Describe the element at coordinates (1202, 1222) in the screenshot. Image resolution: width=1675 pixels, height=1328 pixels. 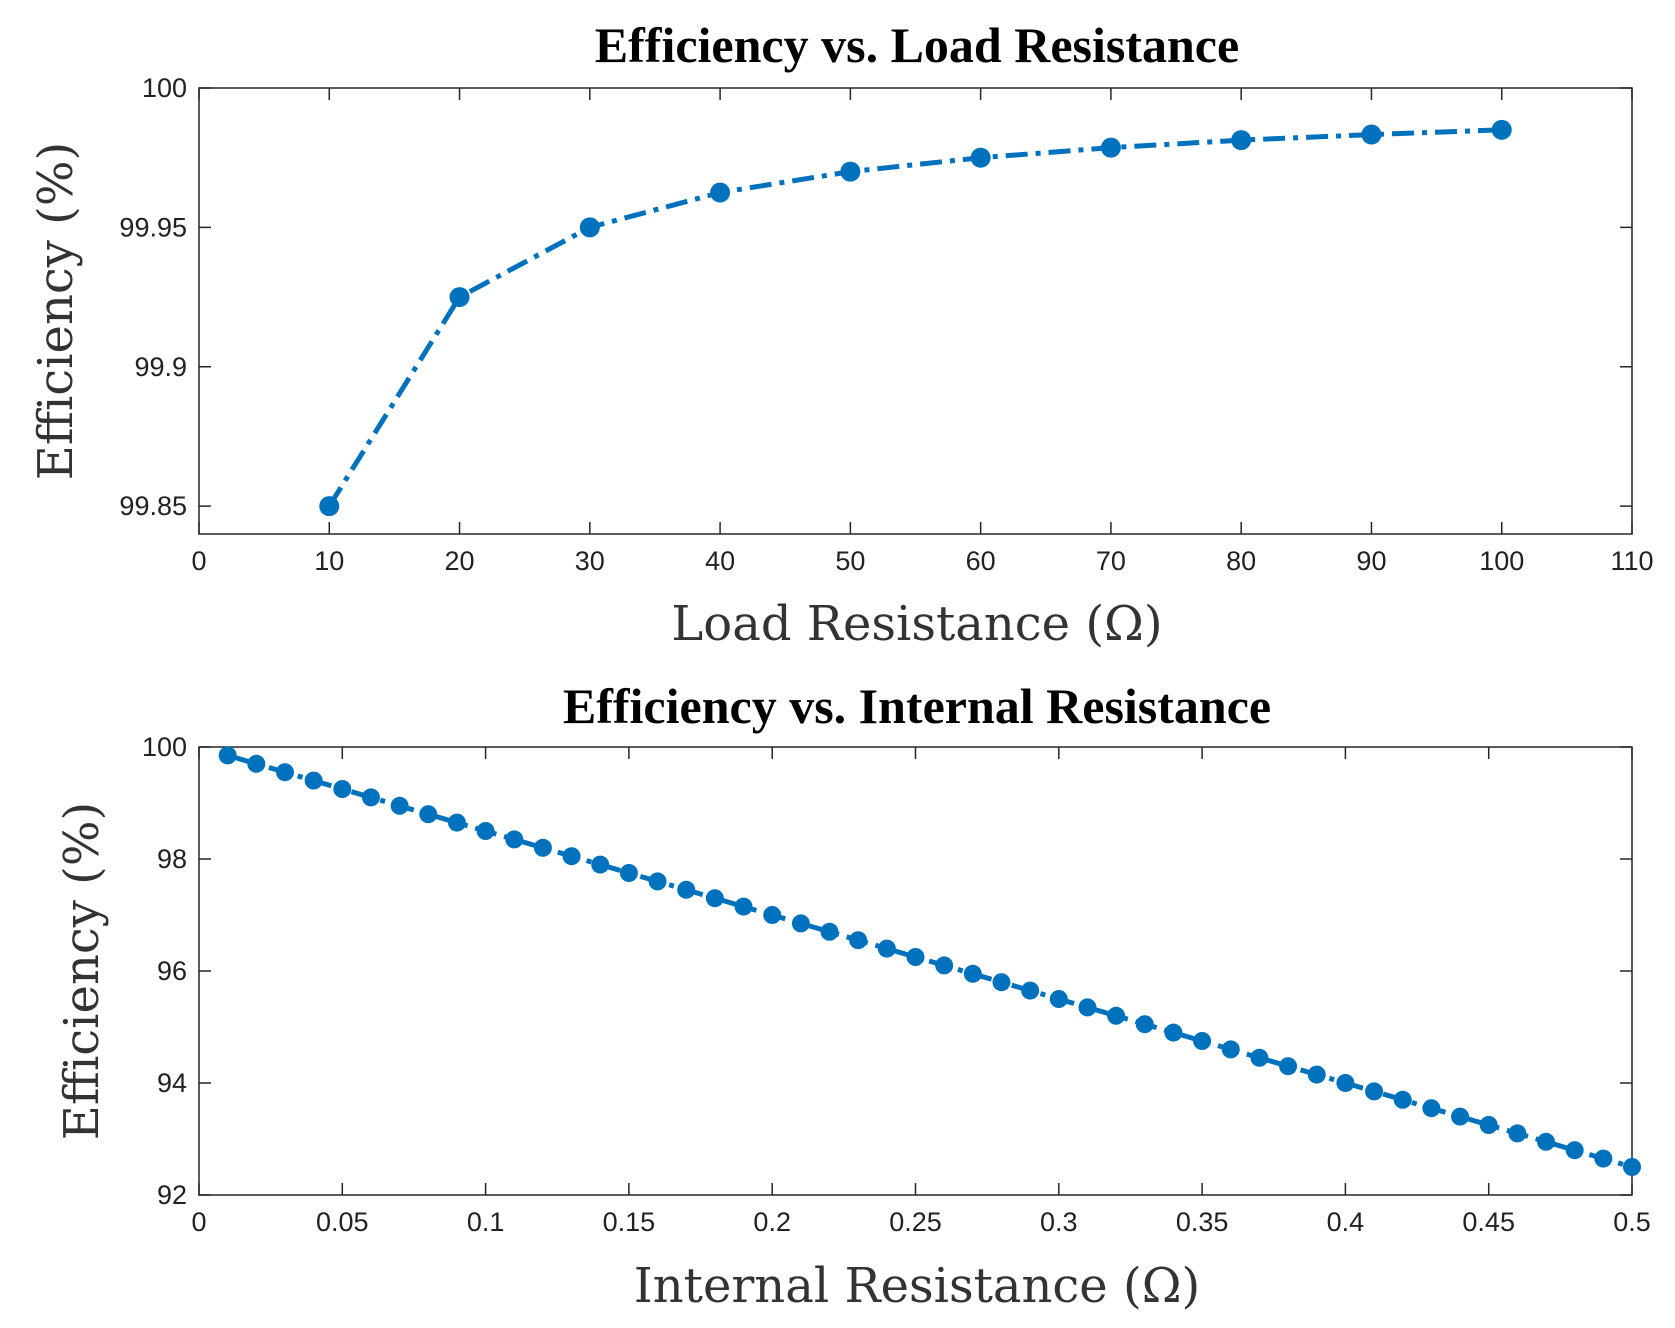
I see `x-tick-label: 0.35` at that location.